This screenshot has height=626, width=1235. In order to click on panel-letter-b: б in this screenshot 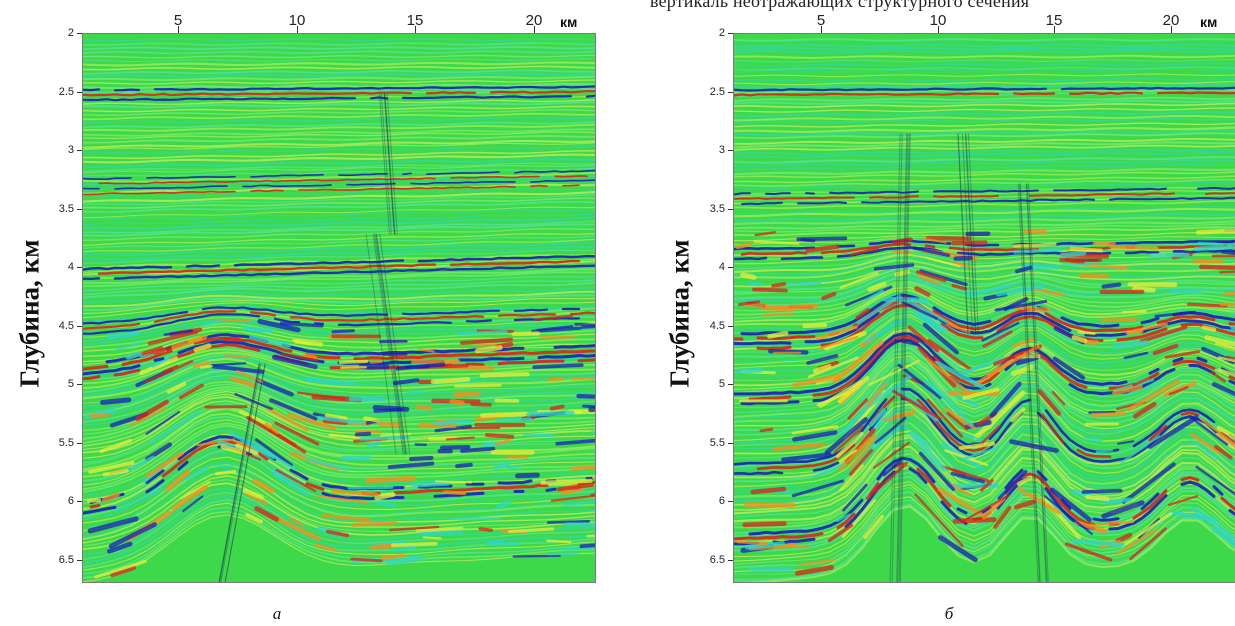, I will do `click(949, 613)`.